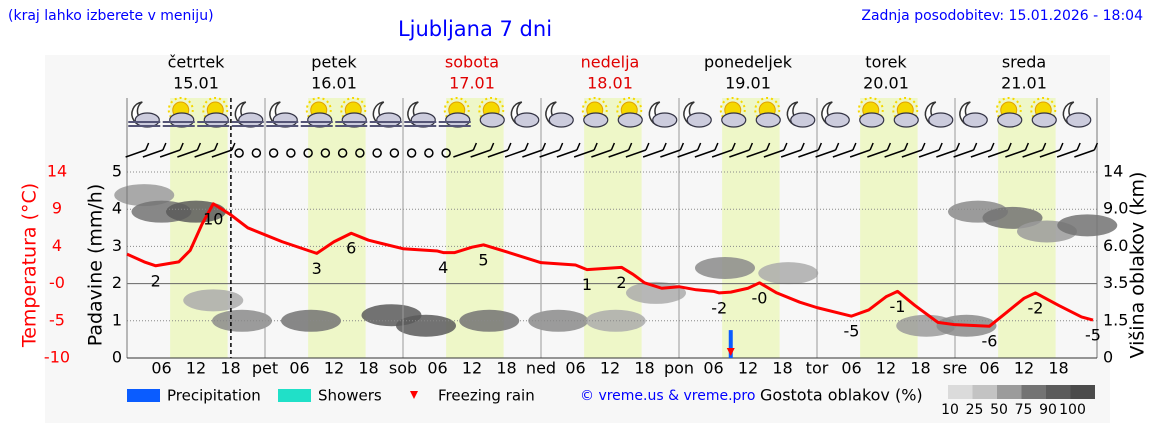  What do you see at coordinates (610, 83) in the screenshot?
I see `day-date: 18.01` at bounding box center [610, 83].